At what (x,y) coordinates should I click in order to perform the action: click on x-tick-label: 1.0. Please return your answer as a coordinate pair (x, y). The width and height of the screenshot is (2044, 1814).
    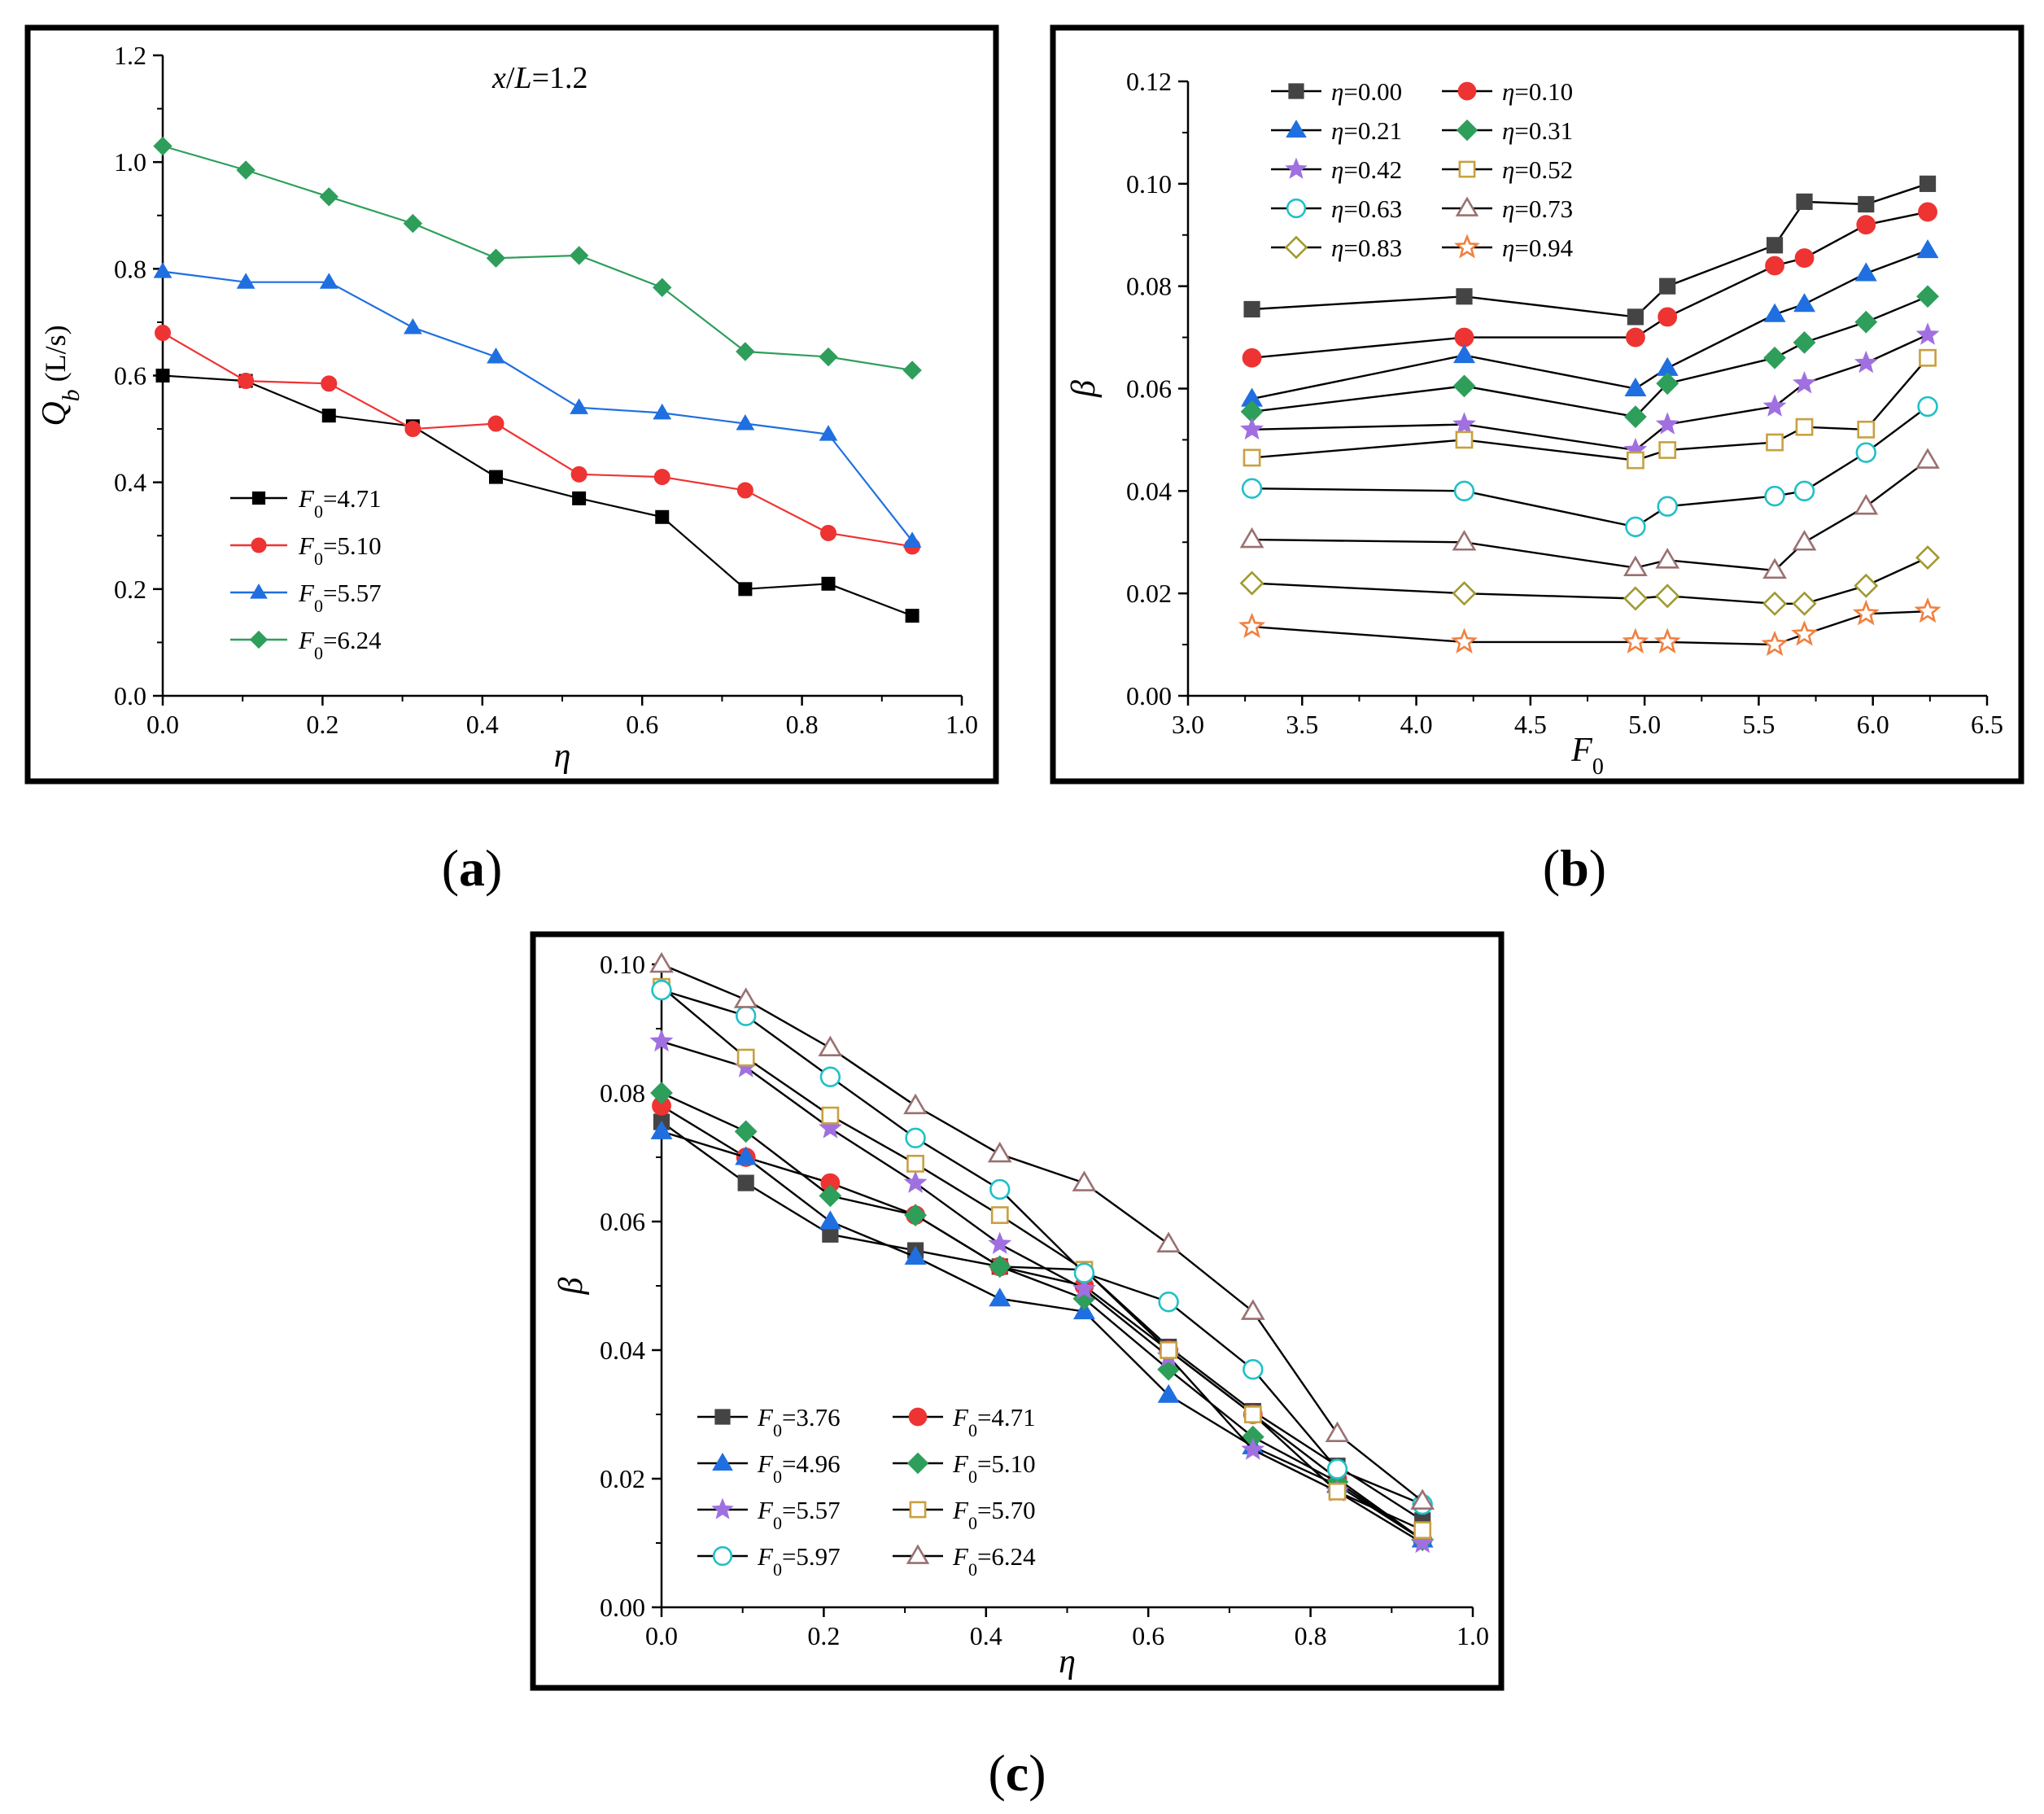
    Looking at the image, I should click on (1473, 1636).